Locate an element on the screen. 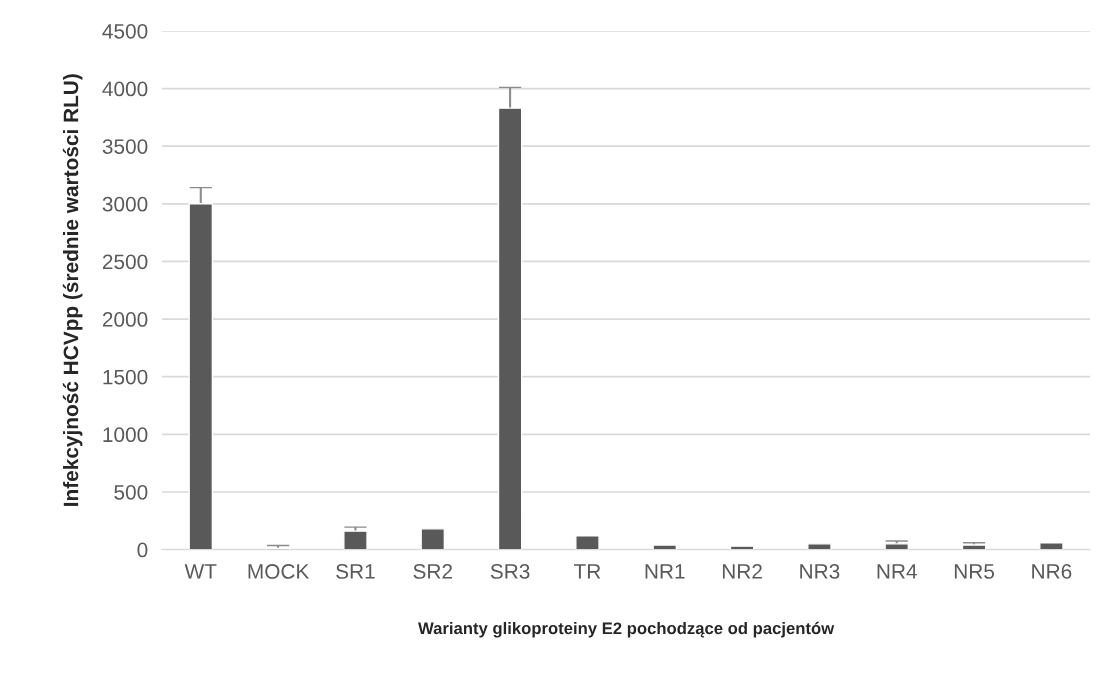 The width and height of the screenshot is (1118, 687). x-tick-label: MOCK is located at coordinates (279, 571).